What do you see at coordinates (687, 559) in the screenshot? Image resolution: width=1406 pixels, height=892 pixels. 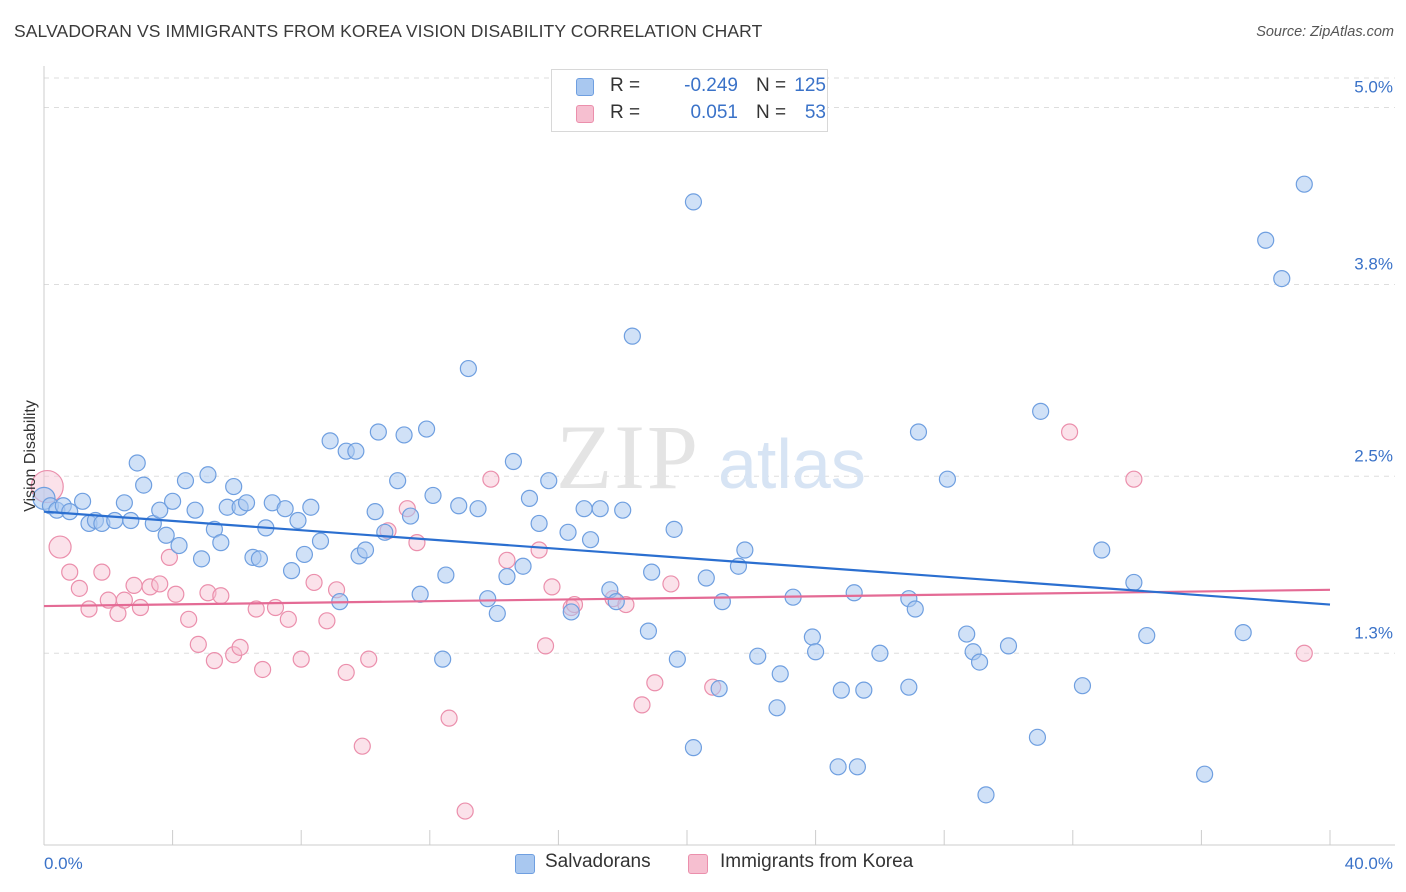 I see `trend-lines` at bounding box center [687, 559].